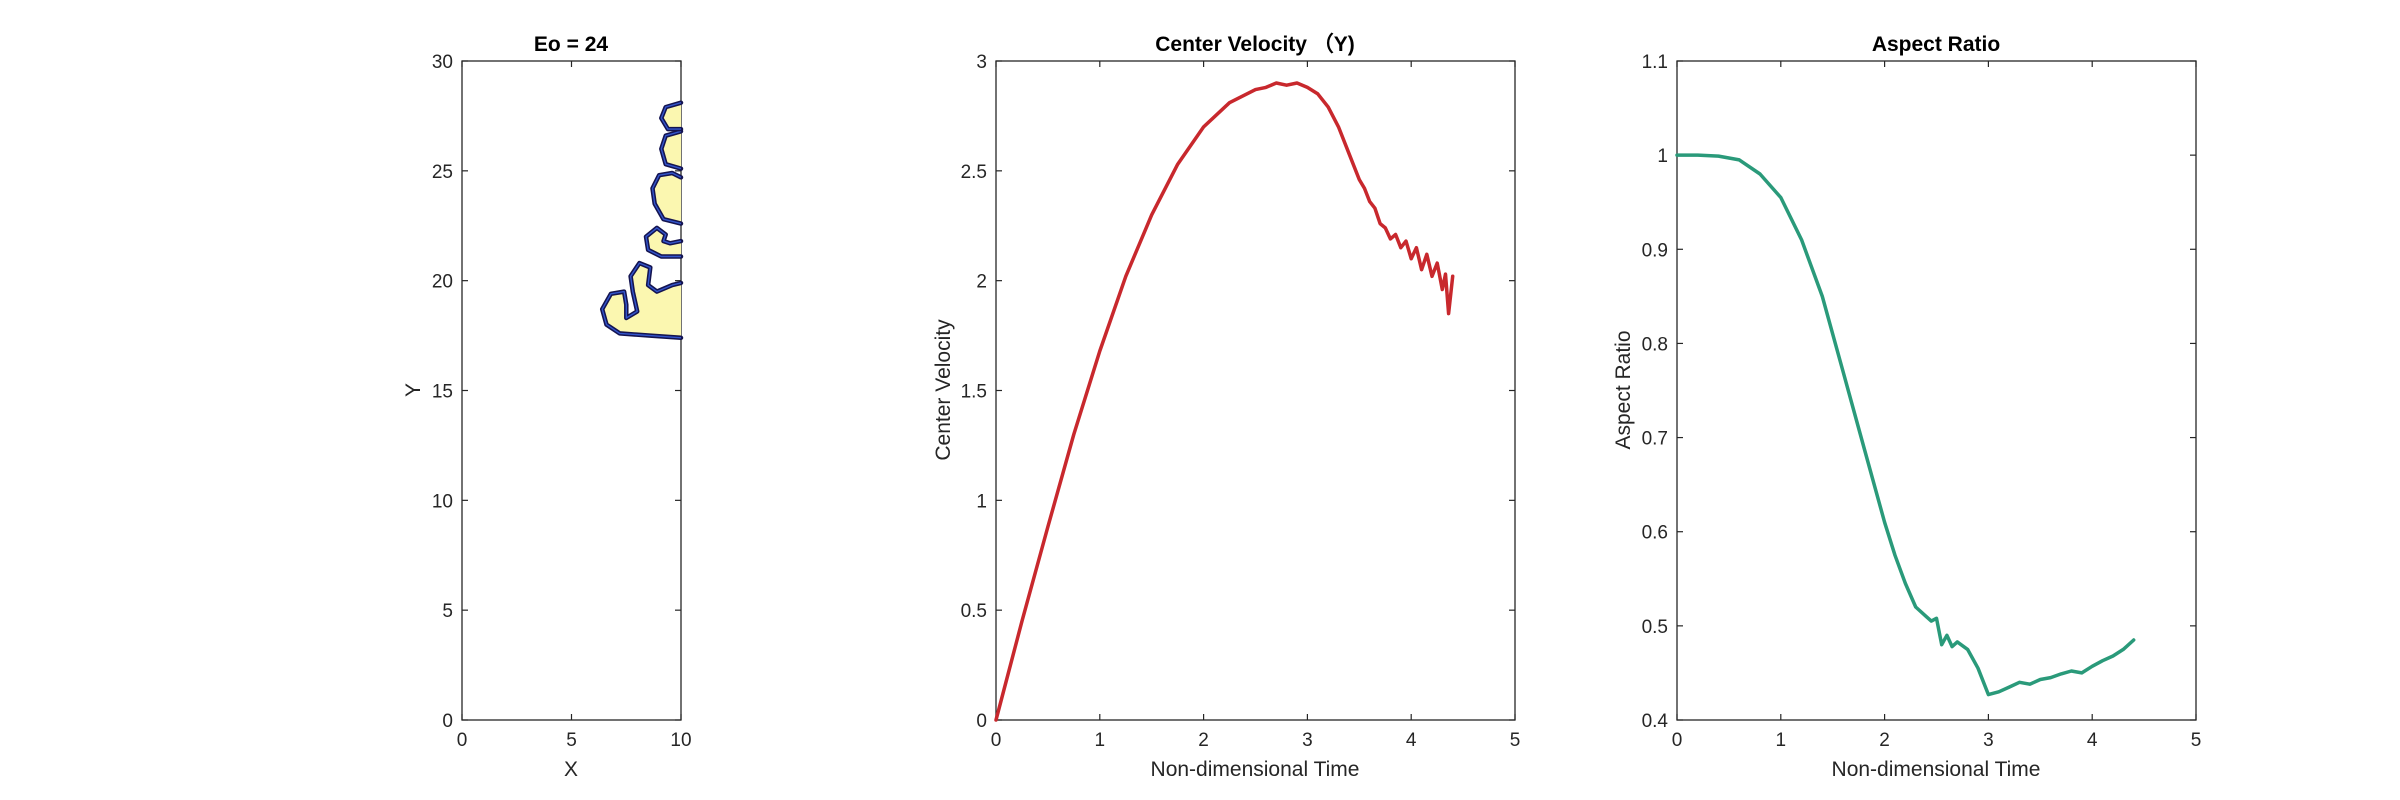  I want to click on y-axis-label-2: Center Velocity, so click(943, 390).